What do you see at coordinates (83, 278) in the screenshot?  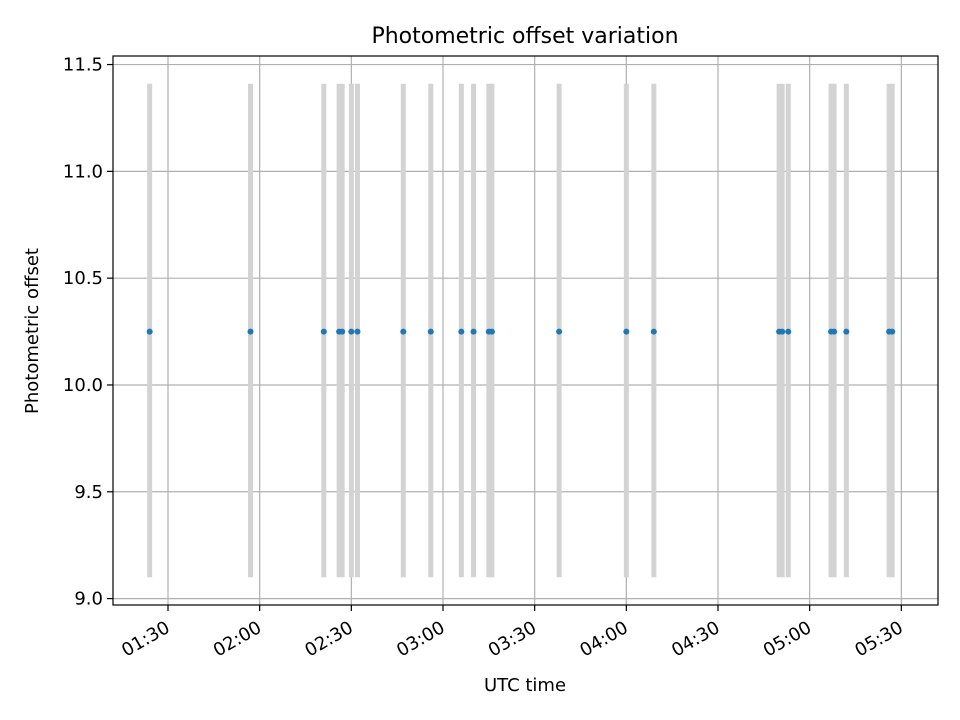 I see `y-tick-label: 10.5` at bounding box center [83, 278].